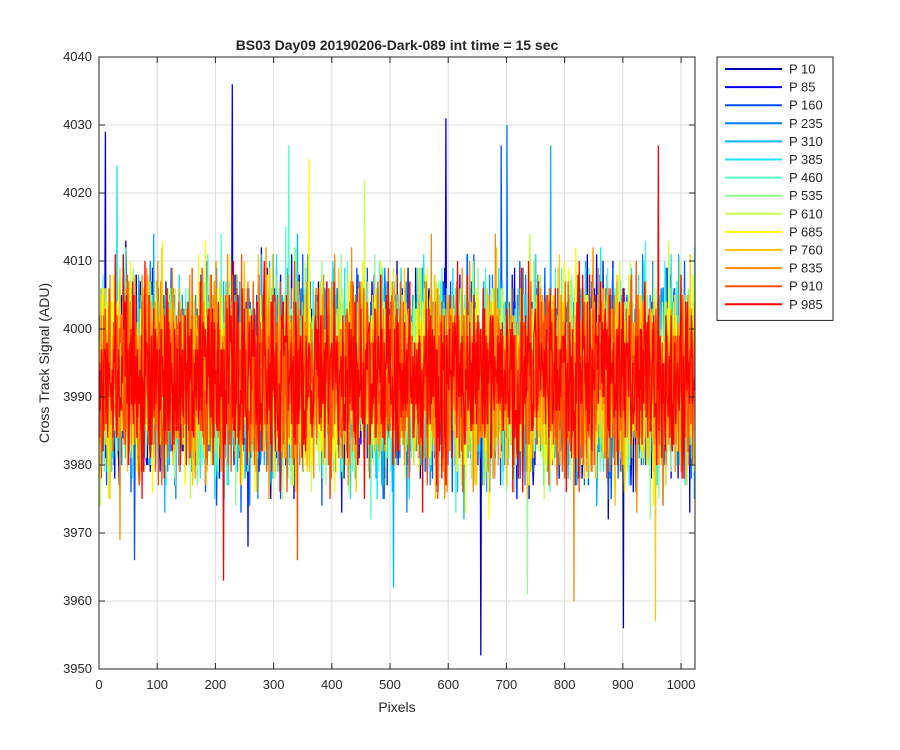  I want to click on x-tick-label: 1000, so click(681, 684).